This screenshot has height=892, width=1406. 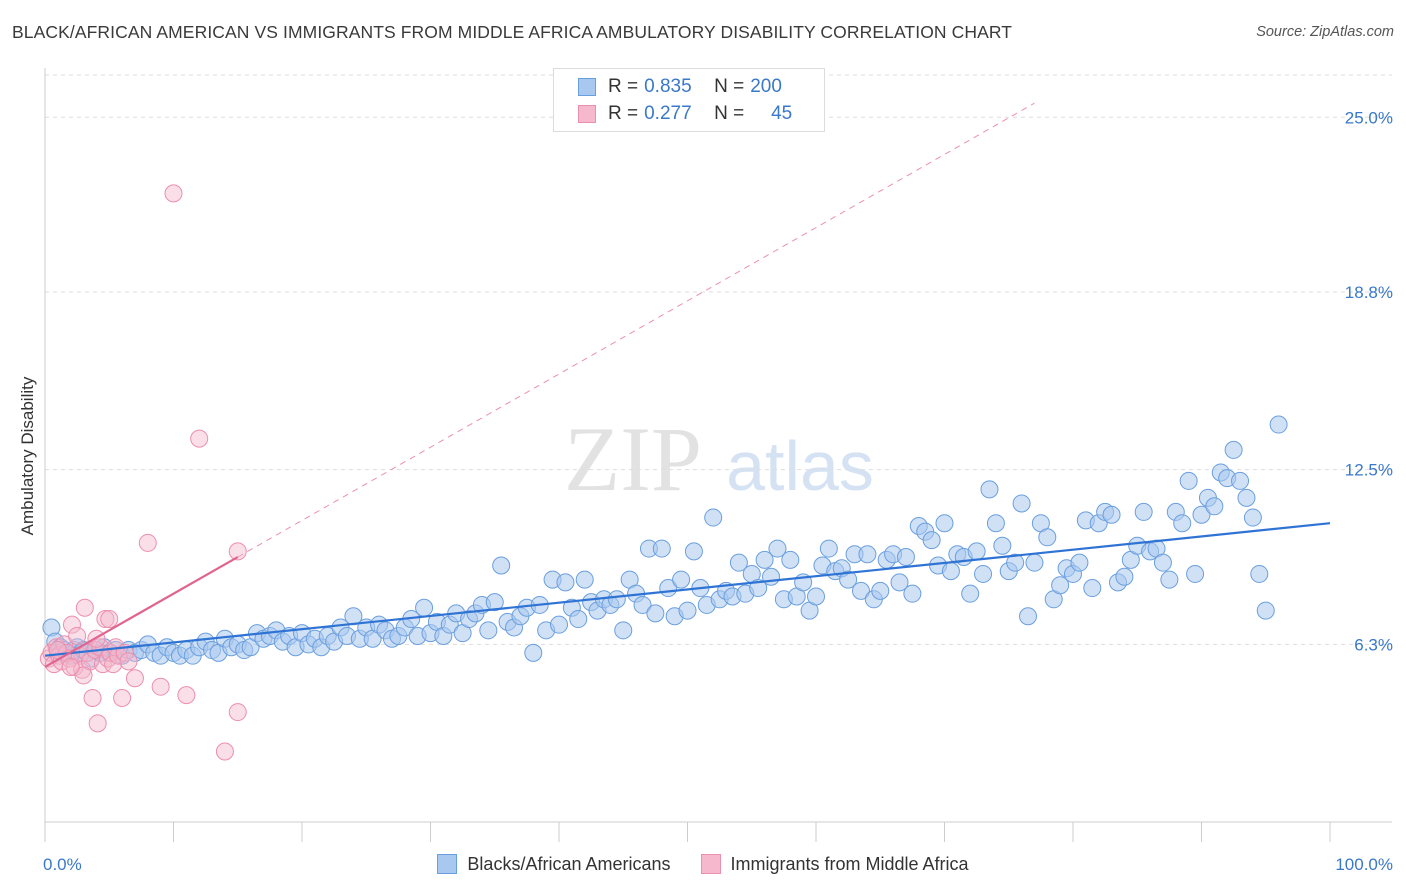 What do you see at coordinates (1364, 864) in the screenshot?
I see `x-tick-label: 100.0%` at bounding box center [1364, 864].